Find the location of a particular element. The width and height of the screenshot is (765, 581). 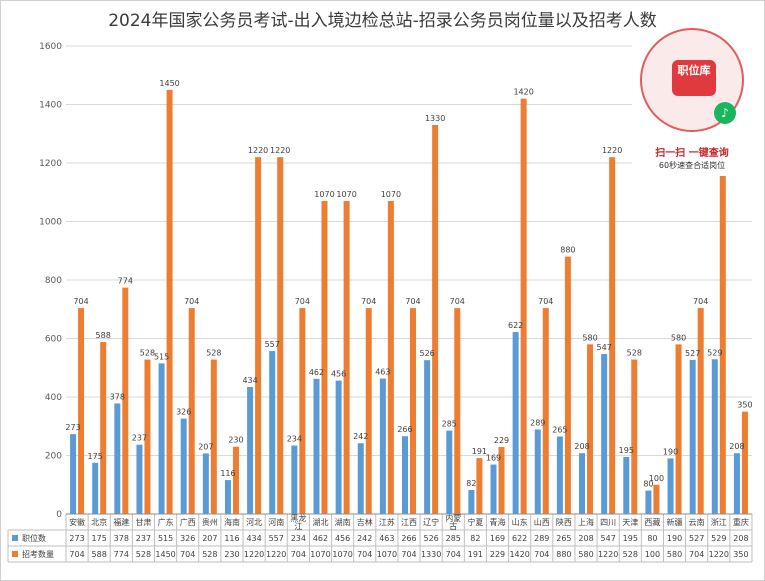

data-label-positions: 80 is located at coordinates (648, 484).